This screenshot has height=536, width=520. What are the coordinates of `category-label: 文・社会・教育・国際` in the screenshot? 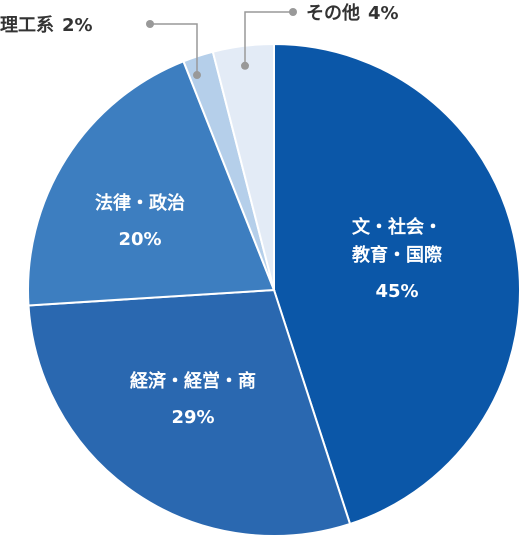 It's located at (397, 241).